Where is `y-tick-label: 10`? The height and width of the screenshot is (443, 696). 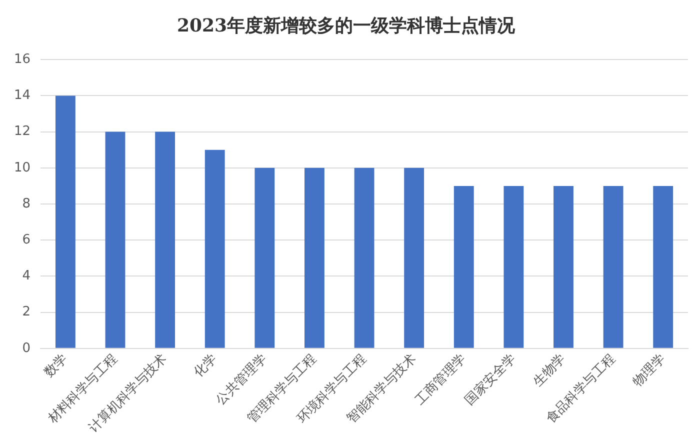
y-tick-label: 10 is located at coordinates (22, 168).